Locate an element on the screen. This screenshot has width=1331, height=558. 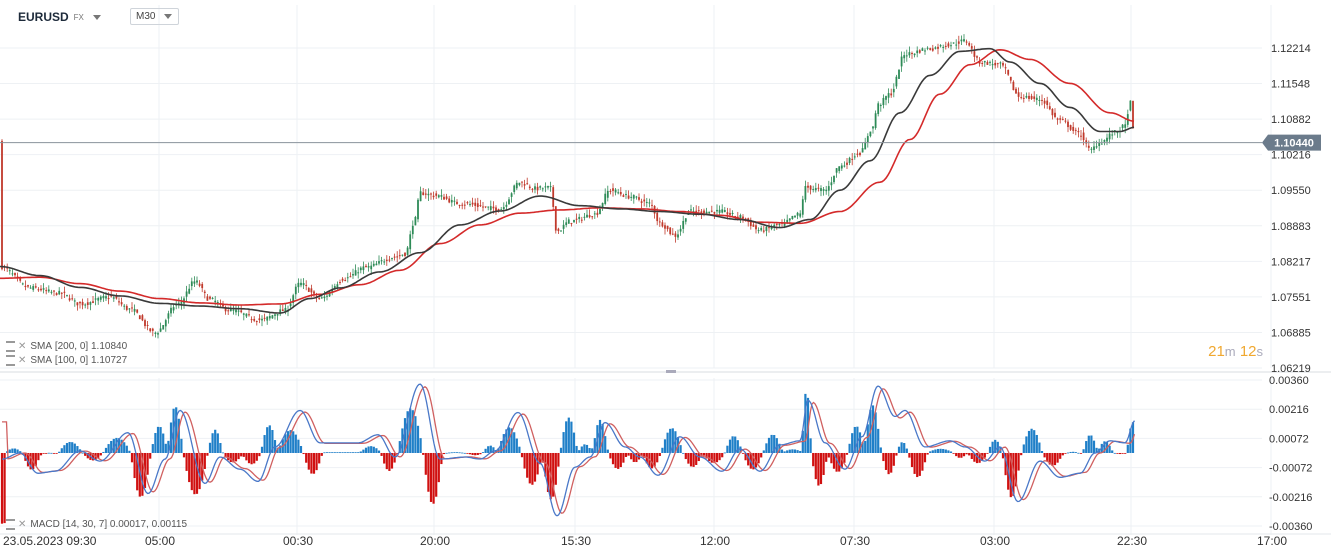
price-tick-label: 1.07551 is located at coordinates (1291, 298).